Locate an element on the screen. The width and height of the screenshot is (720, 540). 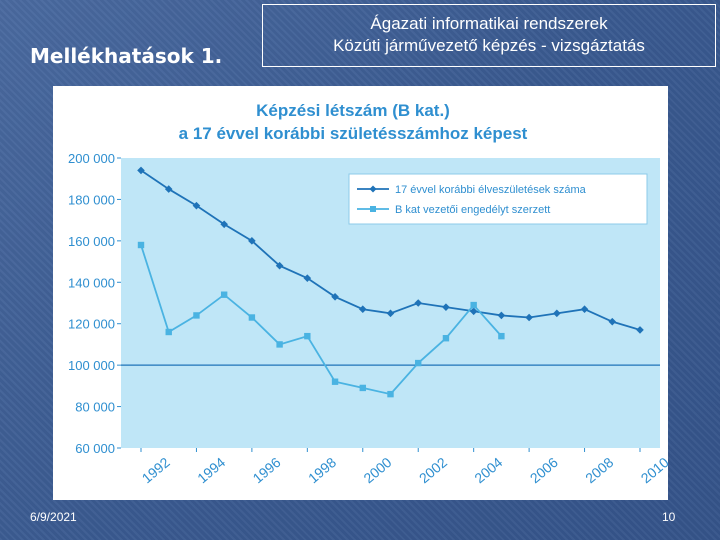
slide-title: Mellékhatások 1. is located at coordinates (126, 56).